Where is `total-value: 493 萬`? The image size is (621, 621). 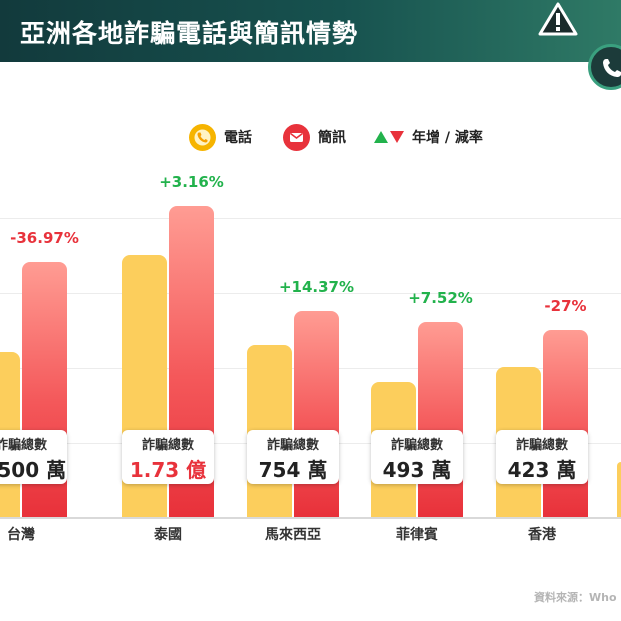 total-value: 493 萬 is located at coordinates (417, 470).